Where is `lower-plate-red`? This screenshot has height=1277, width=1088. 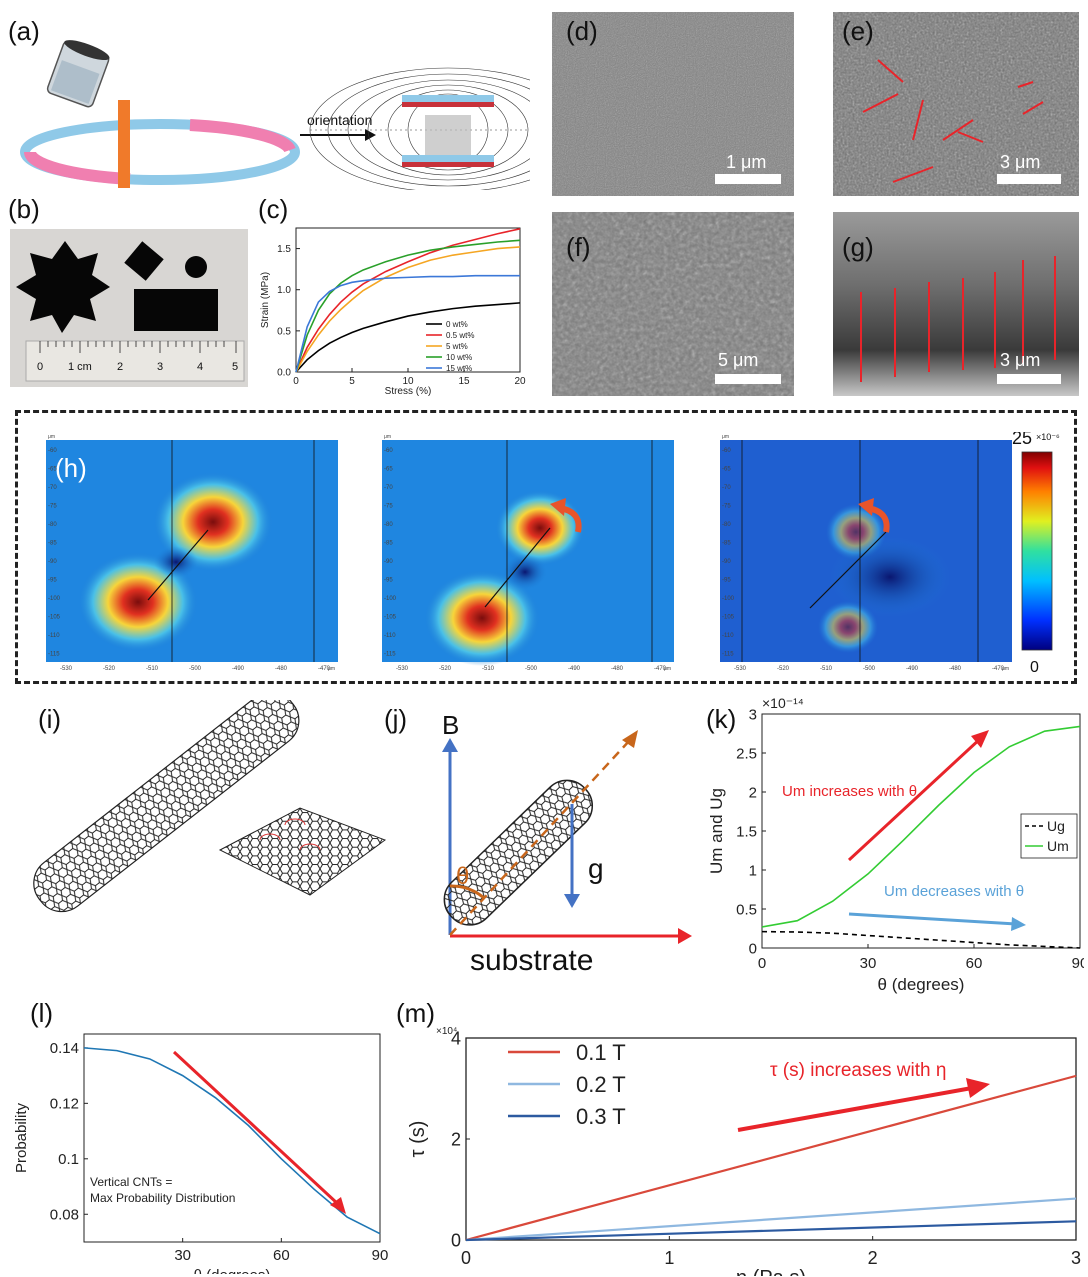
lower-plate-red is located at coordinates (448, 164).